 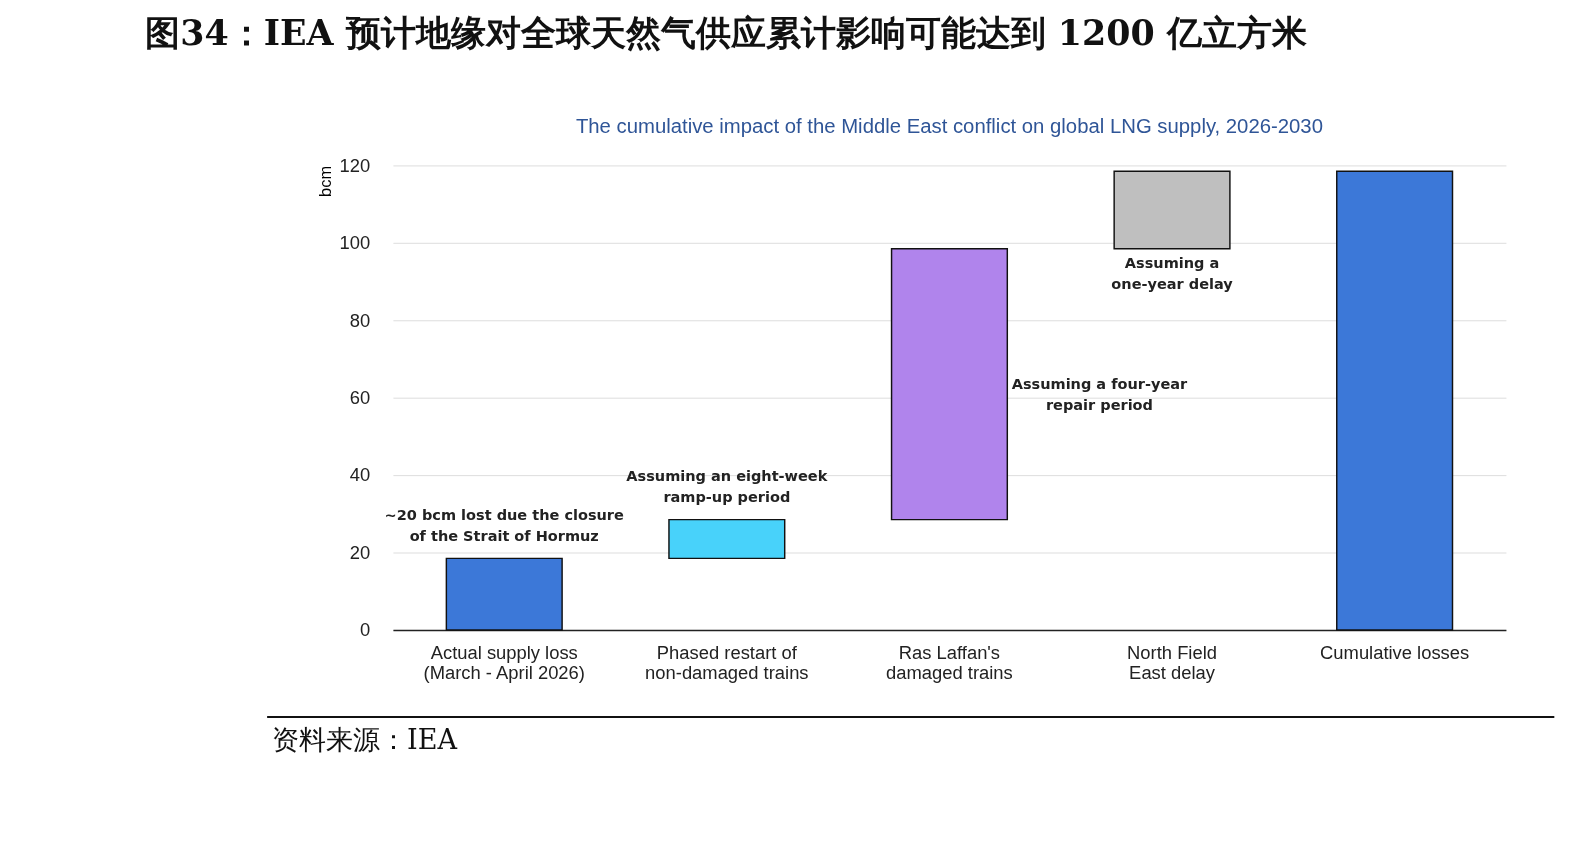 What do you see at coordinates (1100, 394) in the screenshot?
I see `annotation: Assuming a four-year repair period` at bounding box center [1100, 394].